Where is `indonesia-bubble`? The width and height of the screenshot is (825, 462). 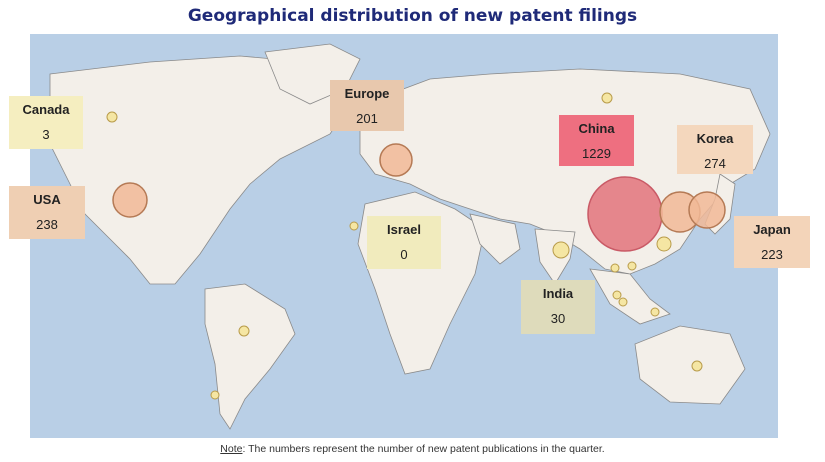
indonesia-bubble is located at coordinates (655, 312).